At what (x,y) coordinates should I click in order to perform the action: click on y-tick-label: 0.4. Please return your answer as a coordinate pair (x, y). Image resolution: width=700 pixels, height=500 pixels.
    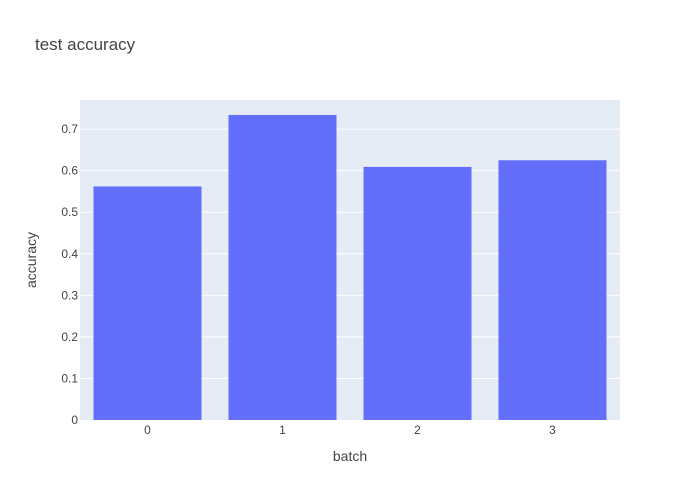
    Looking at the image, I should click on (69, 254).